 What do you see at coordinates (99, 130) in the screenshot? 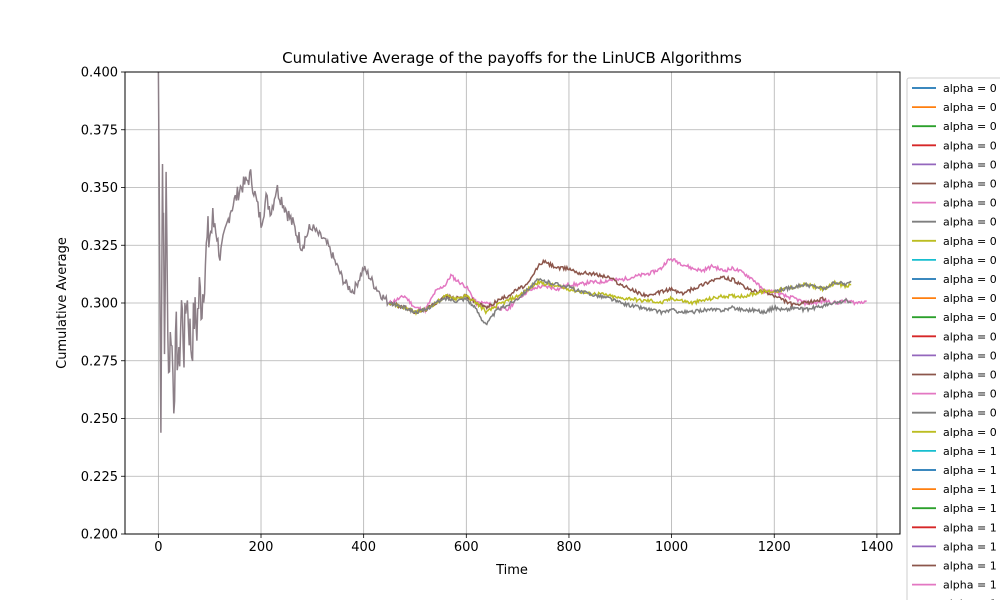
I see `y-tick-label: 0.375` at bounding box center [99, 130].